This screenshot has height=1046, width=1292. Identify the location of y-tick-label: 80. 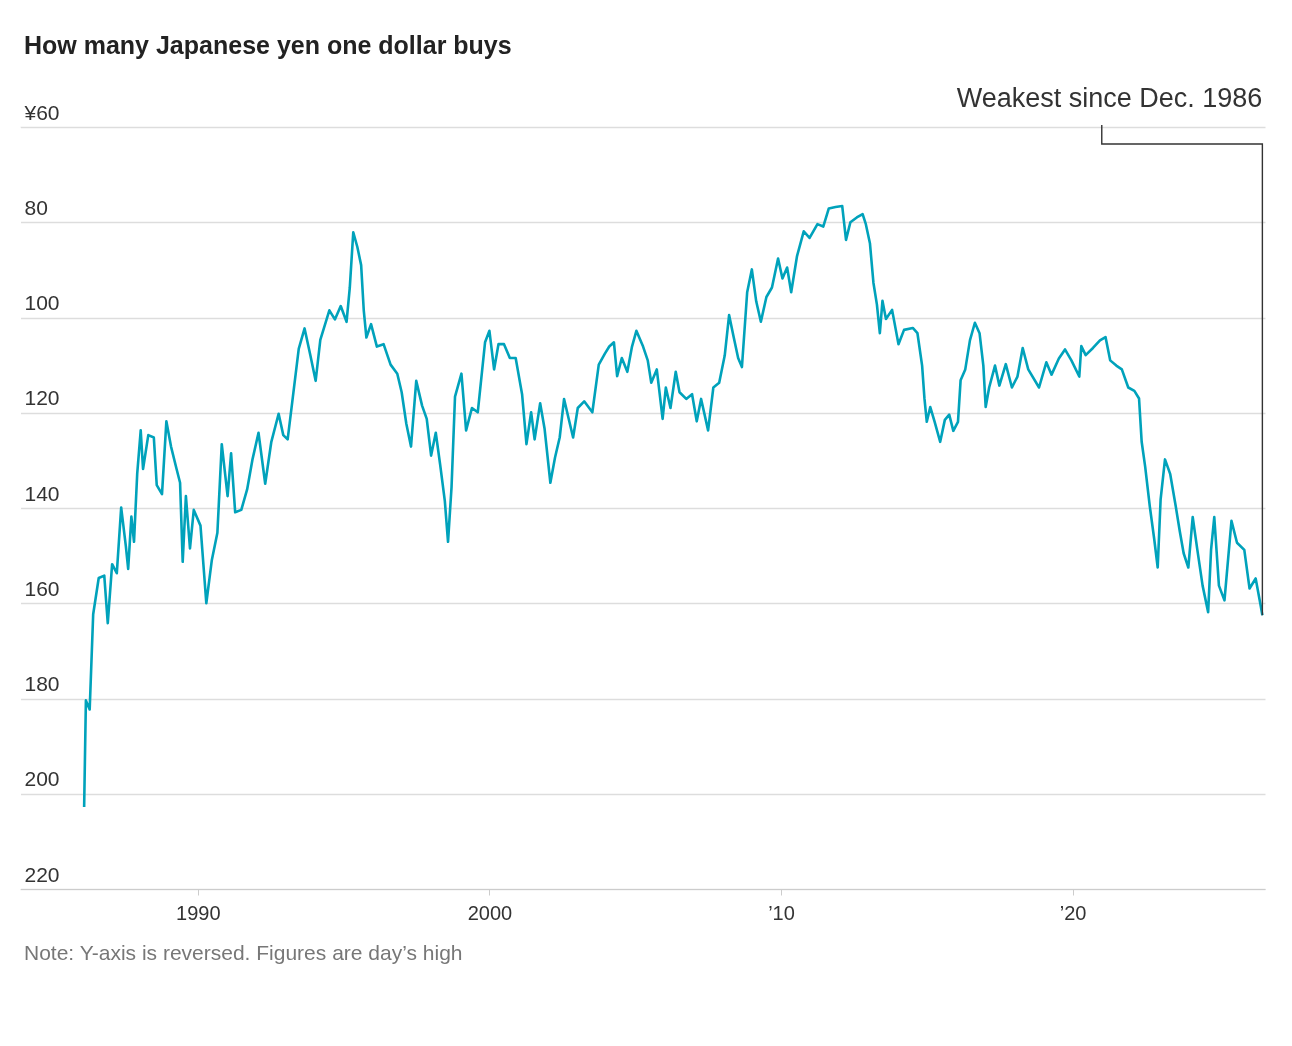
(36, 207).